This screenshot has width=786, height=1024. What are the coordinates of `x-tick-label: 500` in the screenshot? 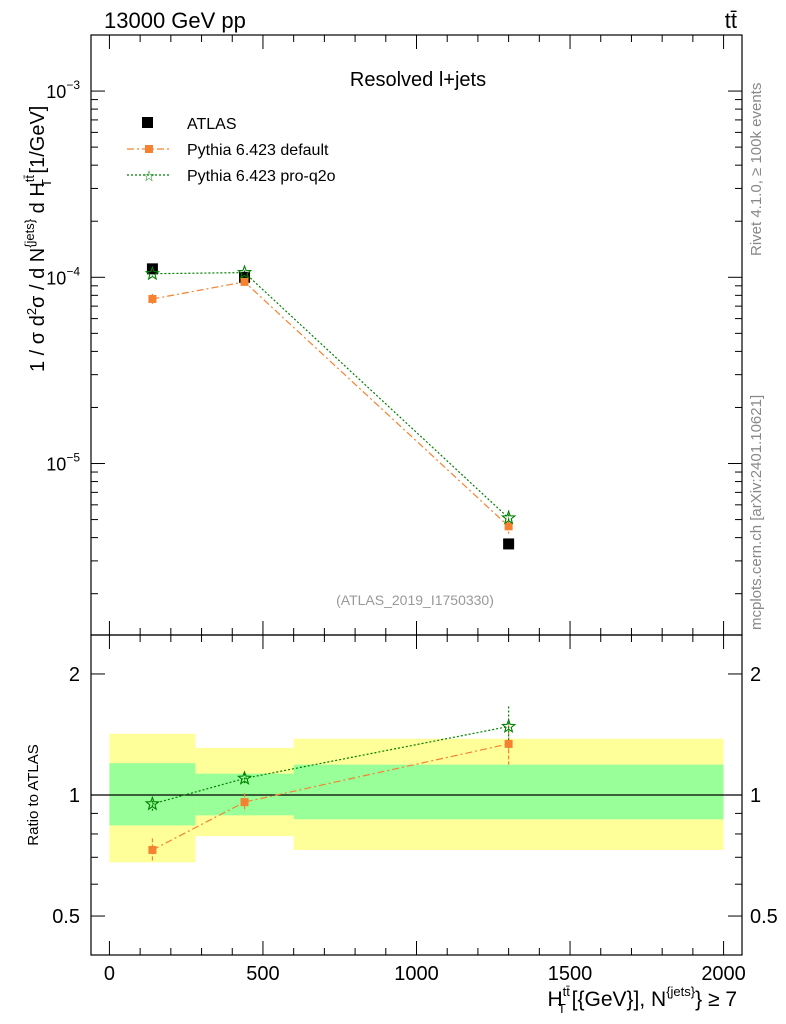 It's located at (262, 974).